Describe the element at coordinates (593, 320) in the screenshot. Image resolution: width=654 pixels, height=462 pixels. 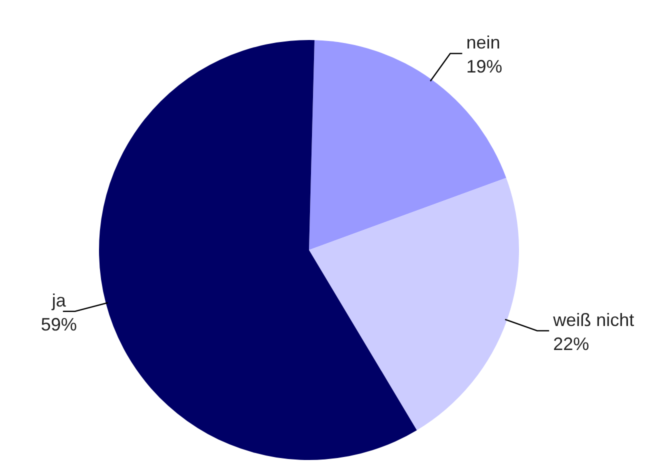
I see `slice-label: weiß nicht` at that location.